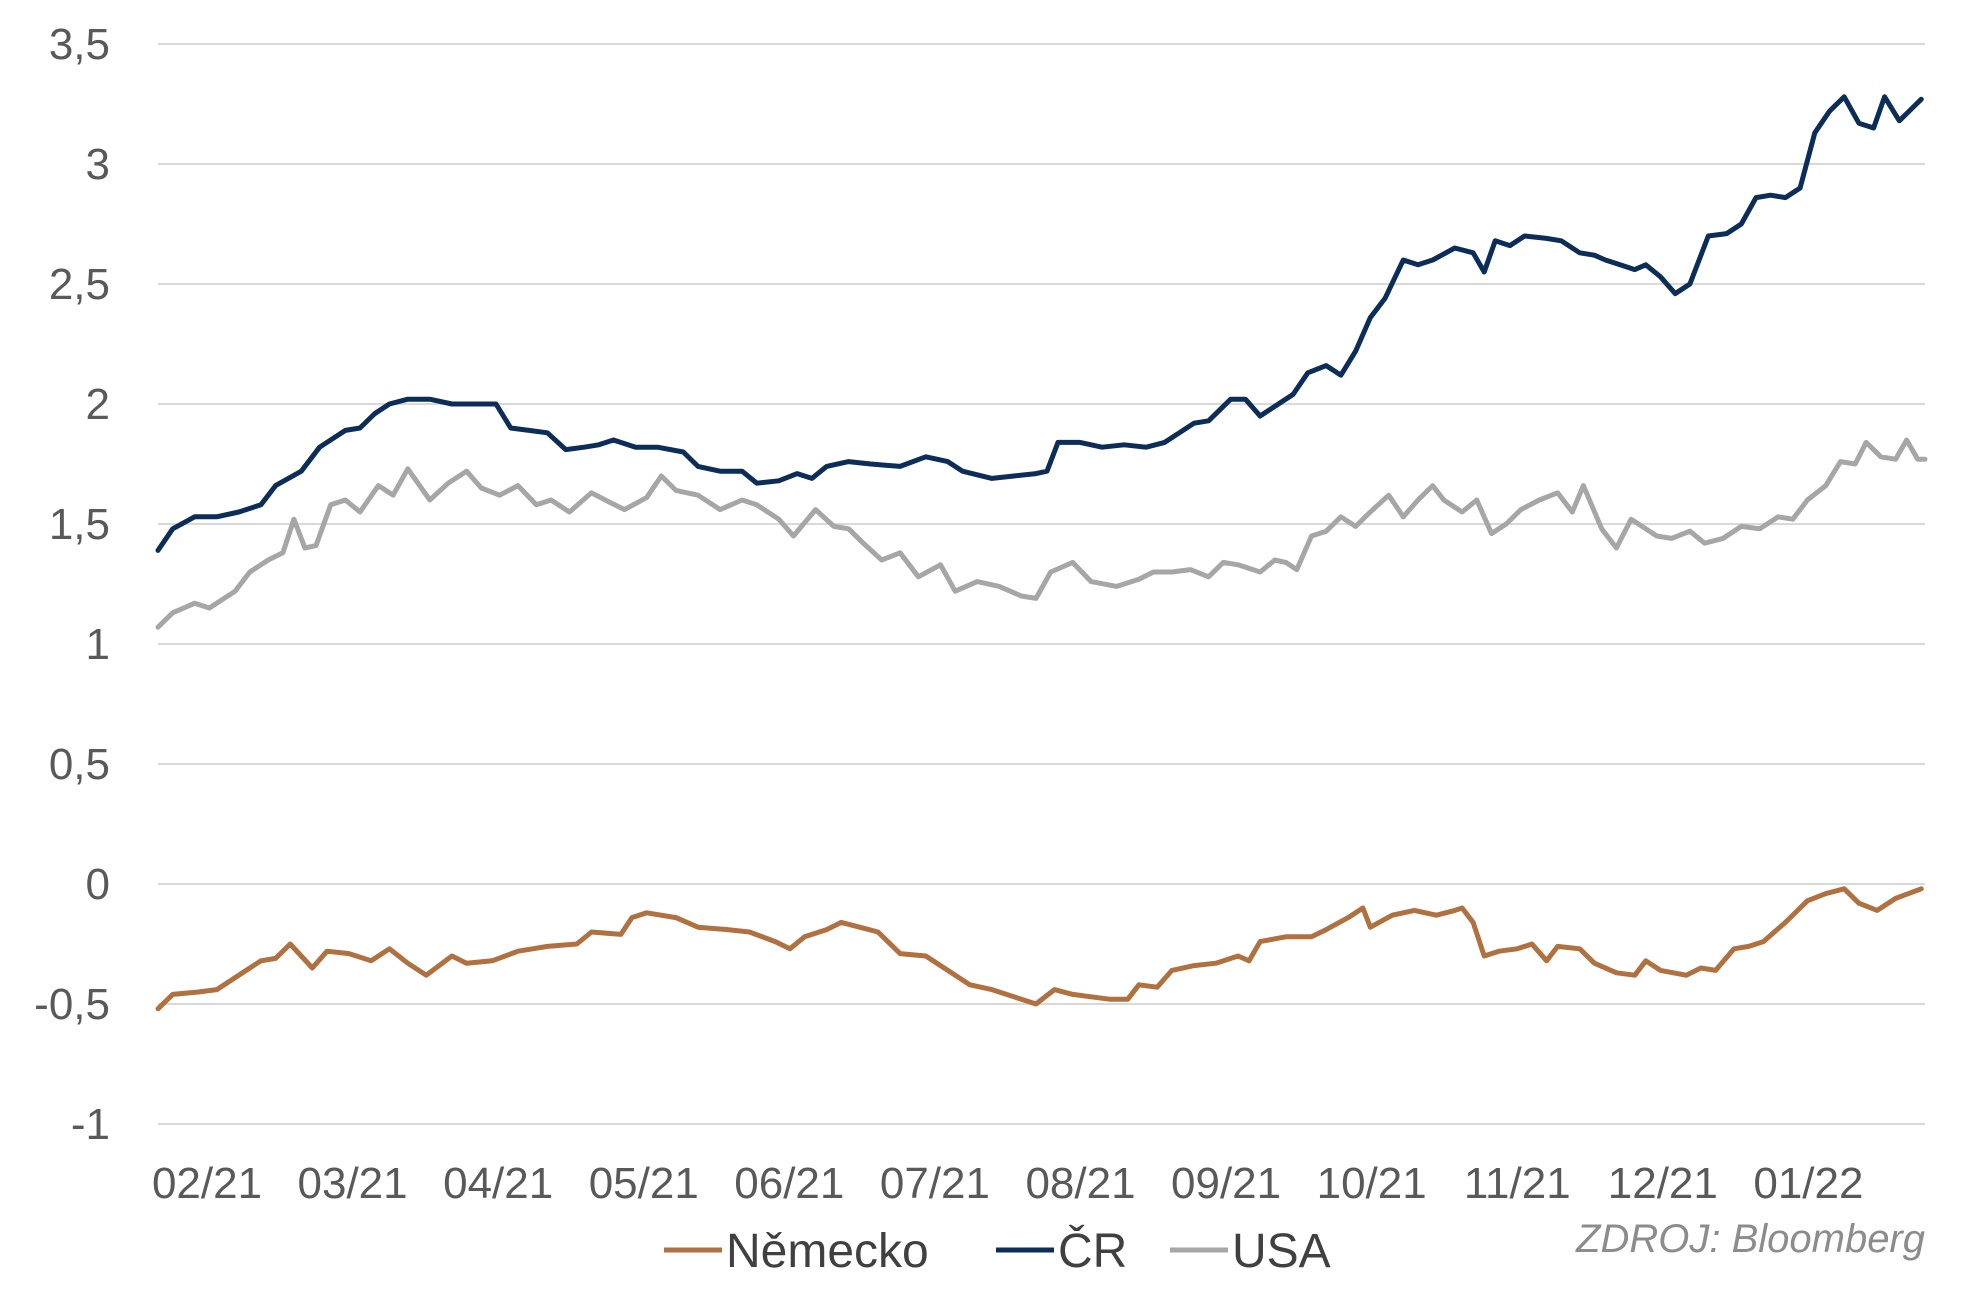 The width and height of the screenshot is (1984, 1302). Describe the element at coordinates (1226, 1183) in the screenshot. I see `x-tick-label: 09/21` at that location.